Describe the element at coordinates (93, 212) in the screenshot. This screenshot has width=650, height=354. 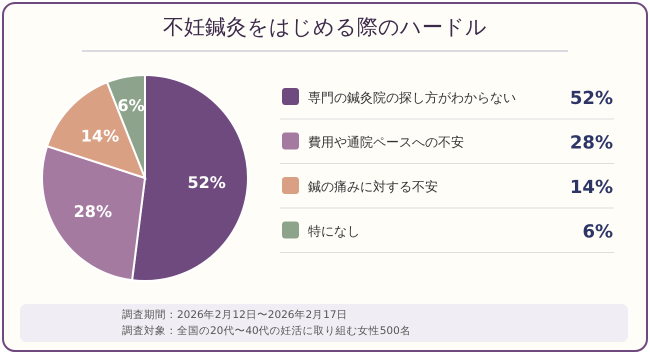
I see `data-label: 28%` at that location.